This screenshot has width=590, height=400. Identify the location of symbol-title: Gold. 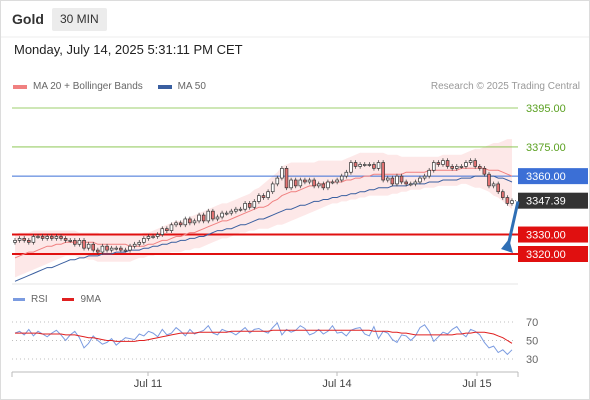
(28, 19).